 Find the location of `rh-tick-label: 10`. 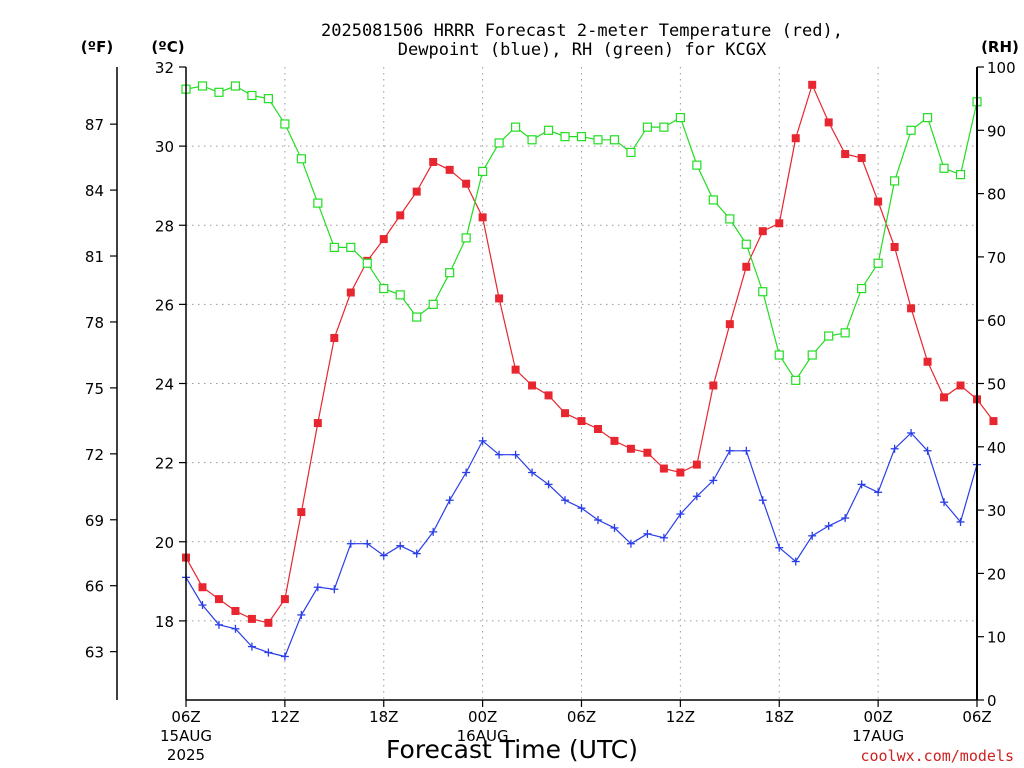

rh-tick-label: 10 is located at coordinates (996, 638).